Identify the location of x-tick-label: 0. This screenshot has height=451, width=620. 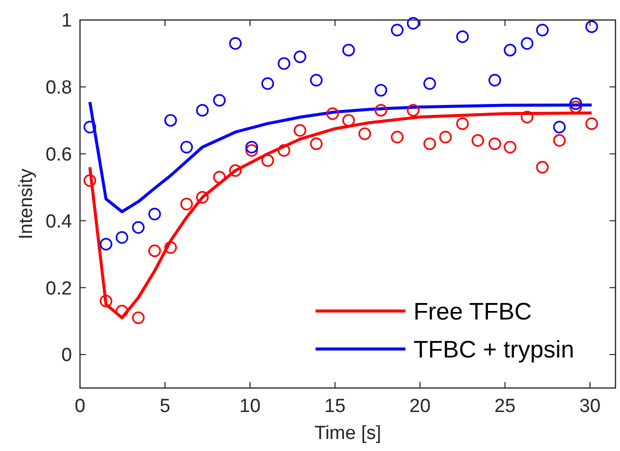
(80, 406).